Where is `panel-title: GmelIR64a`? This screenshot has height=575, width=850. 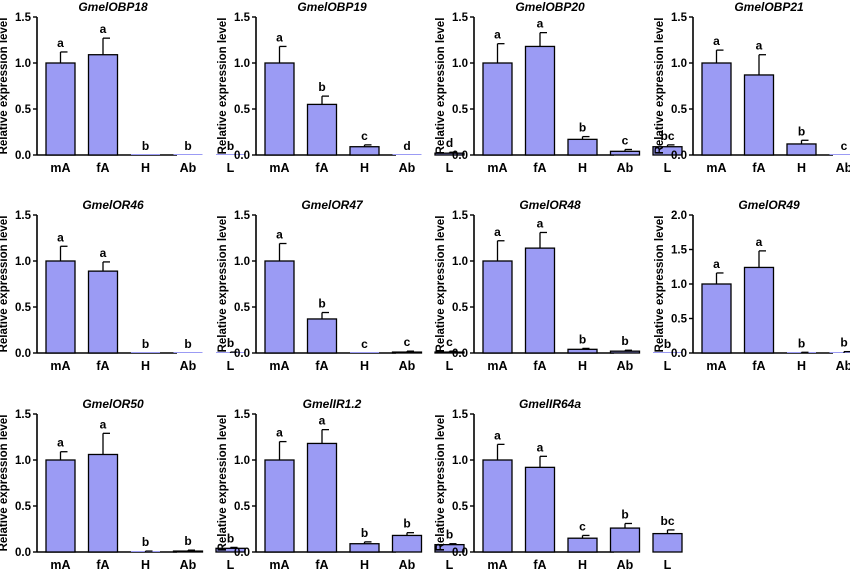 panel-title: GmelIR64a is located at coordinates (550, 404).